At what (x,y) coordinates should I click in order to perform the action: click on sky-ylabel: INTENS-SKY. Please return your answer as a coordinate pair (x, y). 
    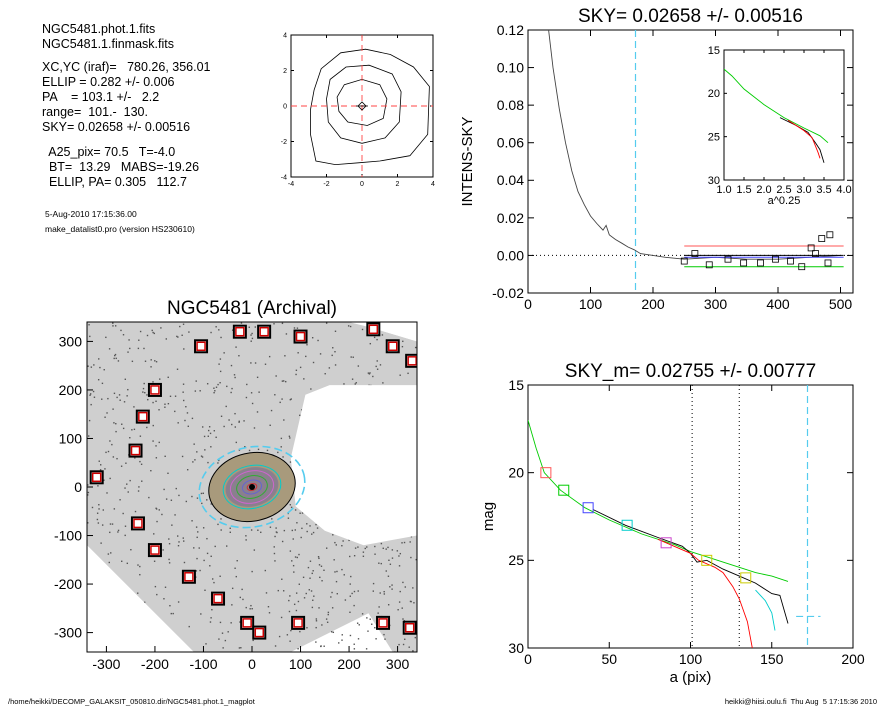
    Looking at the image, I should click on (467, 161).